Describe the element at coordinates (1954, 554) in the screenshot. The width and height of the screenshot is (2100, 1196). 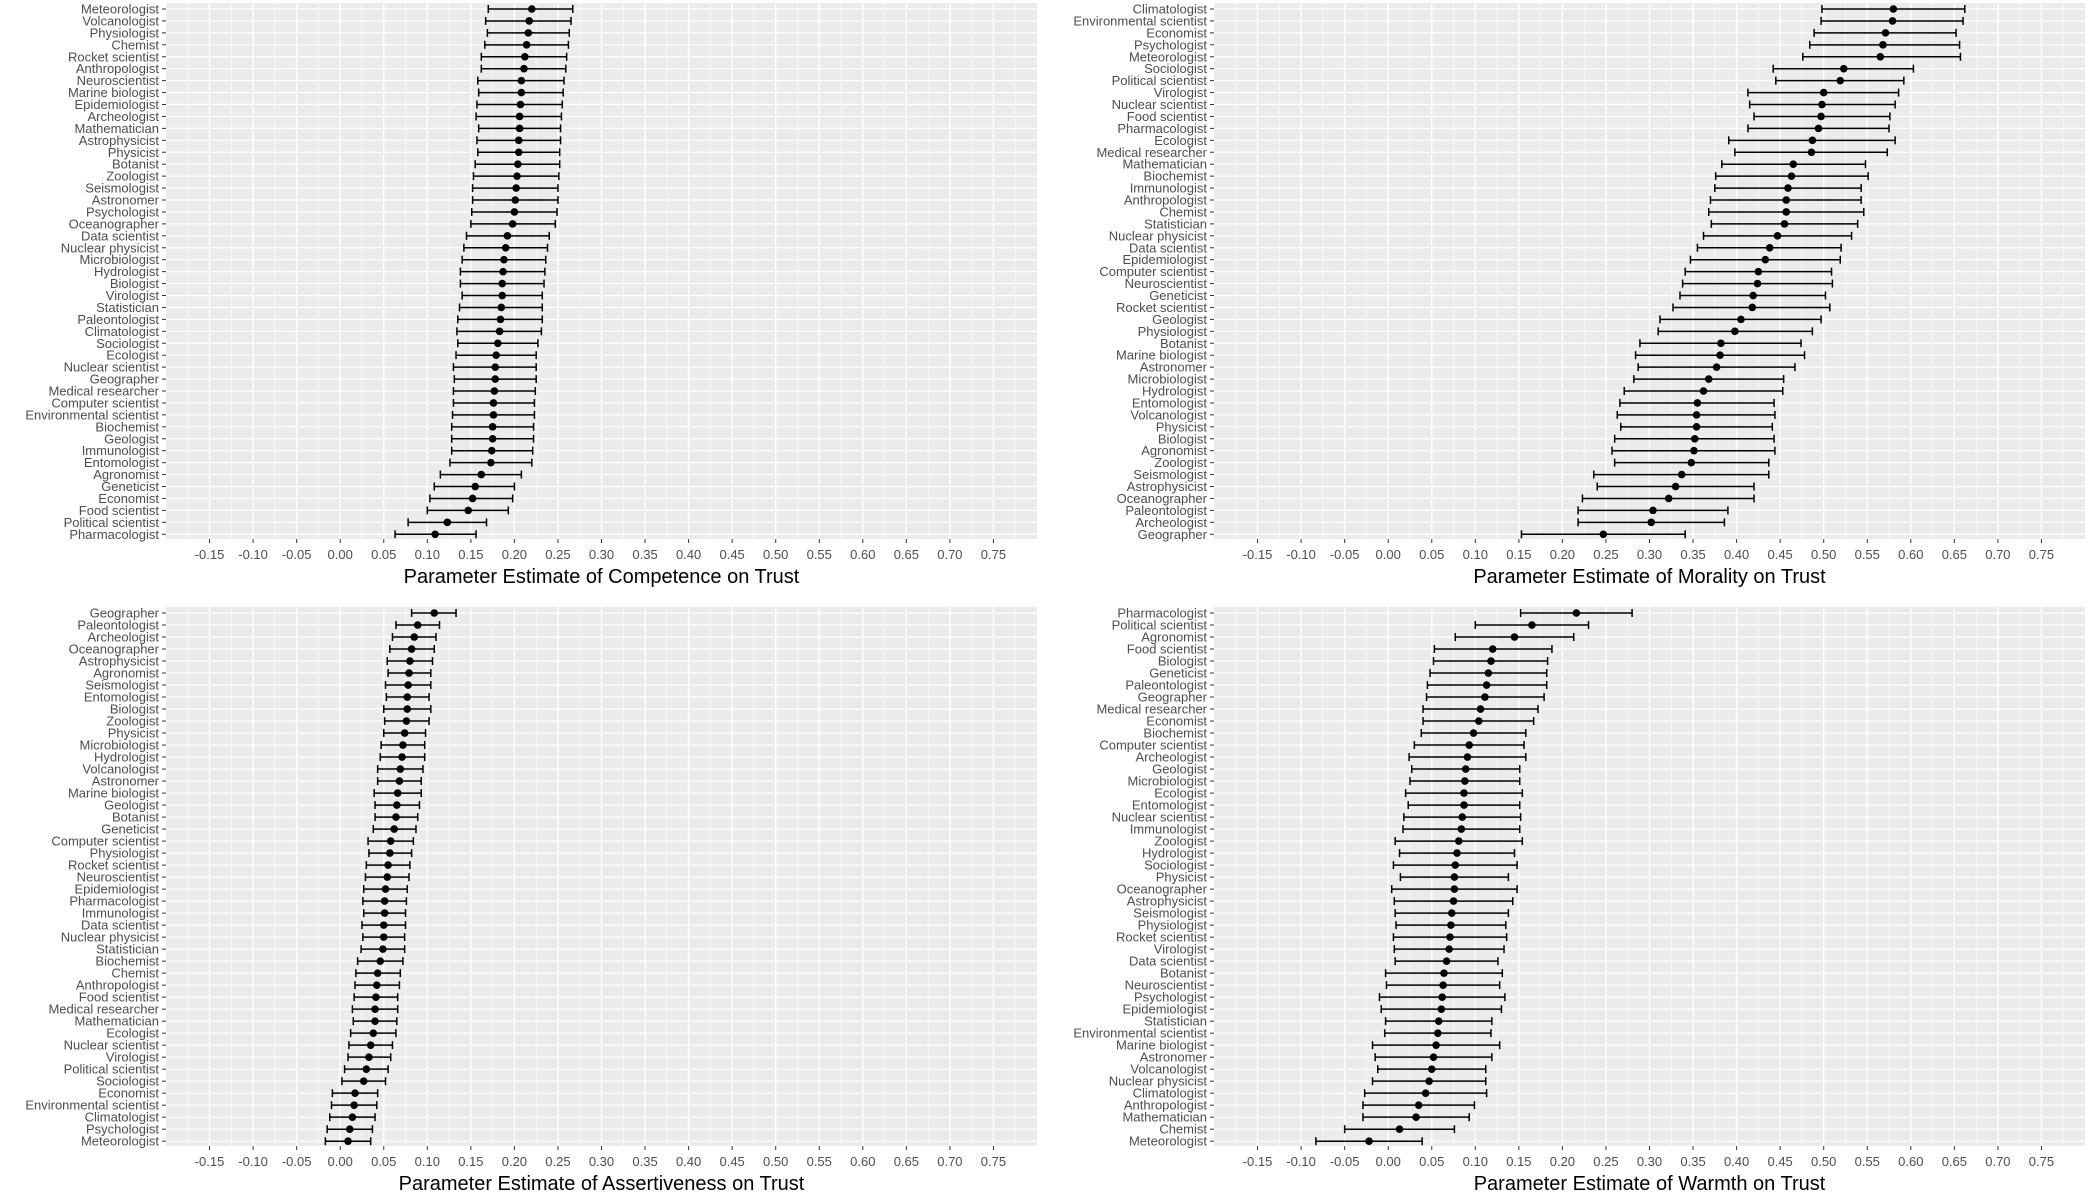
I see `x-tick-label: 0.65` at that location.